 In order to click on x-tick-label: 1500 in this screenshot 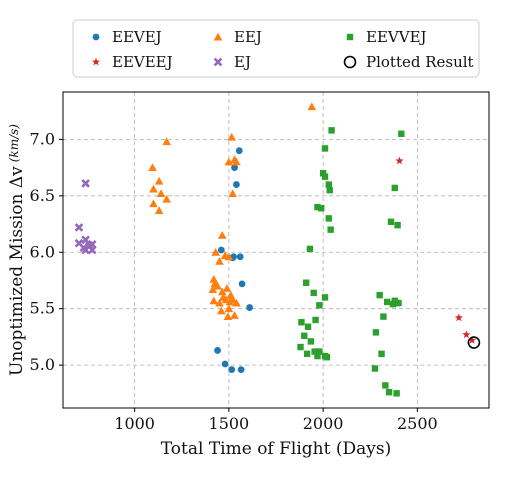, I will do `click(229, 423)`.